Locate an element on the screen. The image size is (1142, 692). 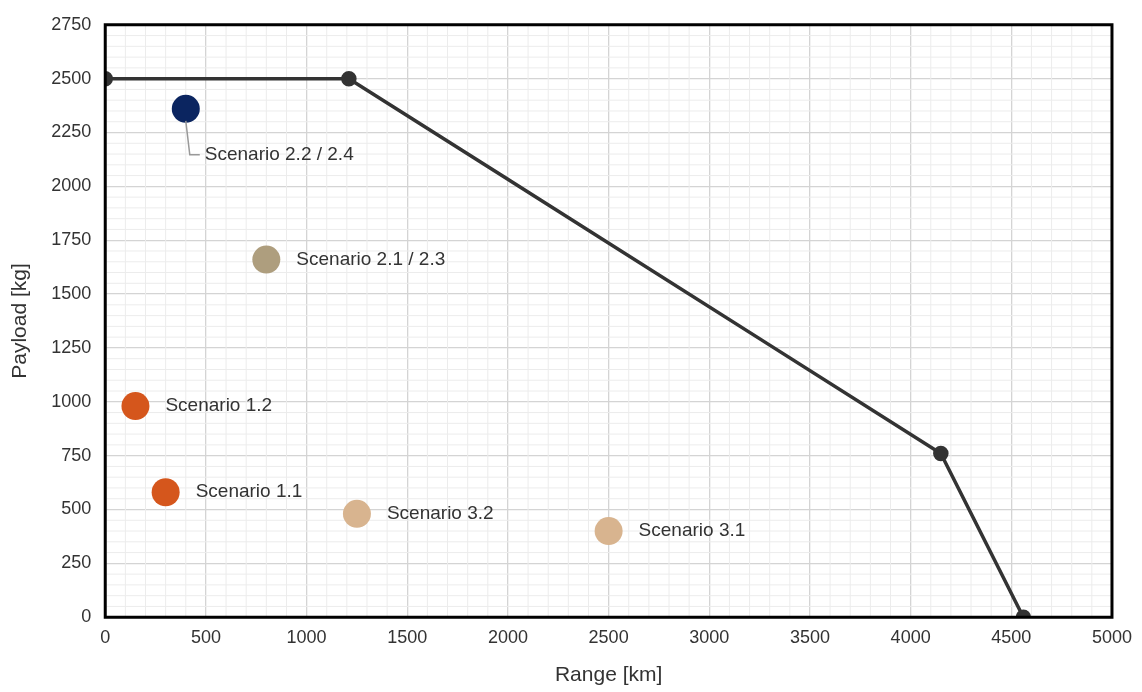
x-tick-label: 3500 is located at coordinates (809, 636).